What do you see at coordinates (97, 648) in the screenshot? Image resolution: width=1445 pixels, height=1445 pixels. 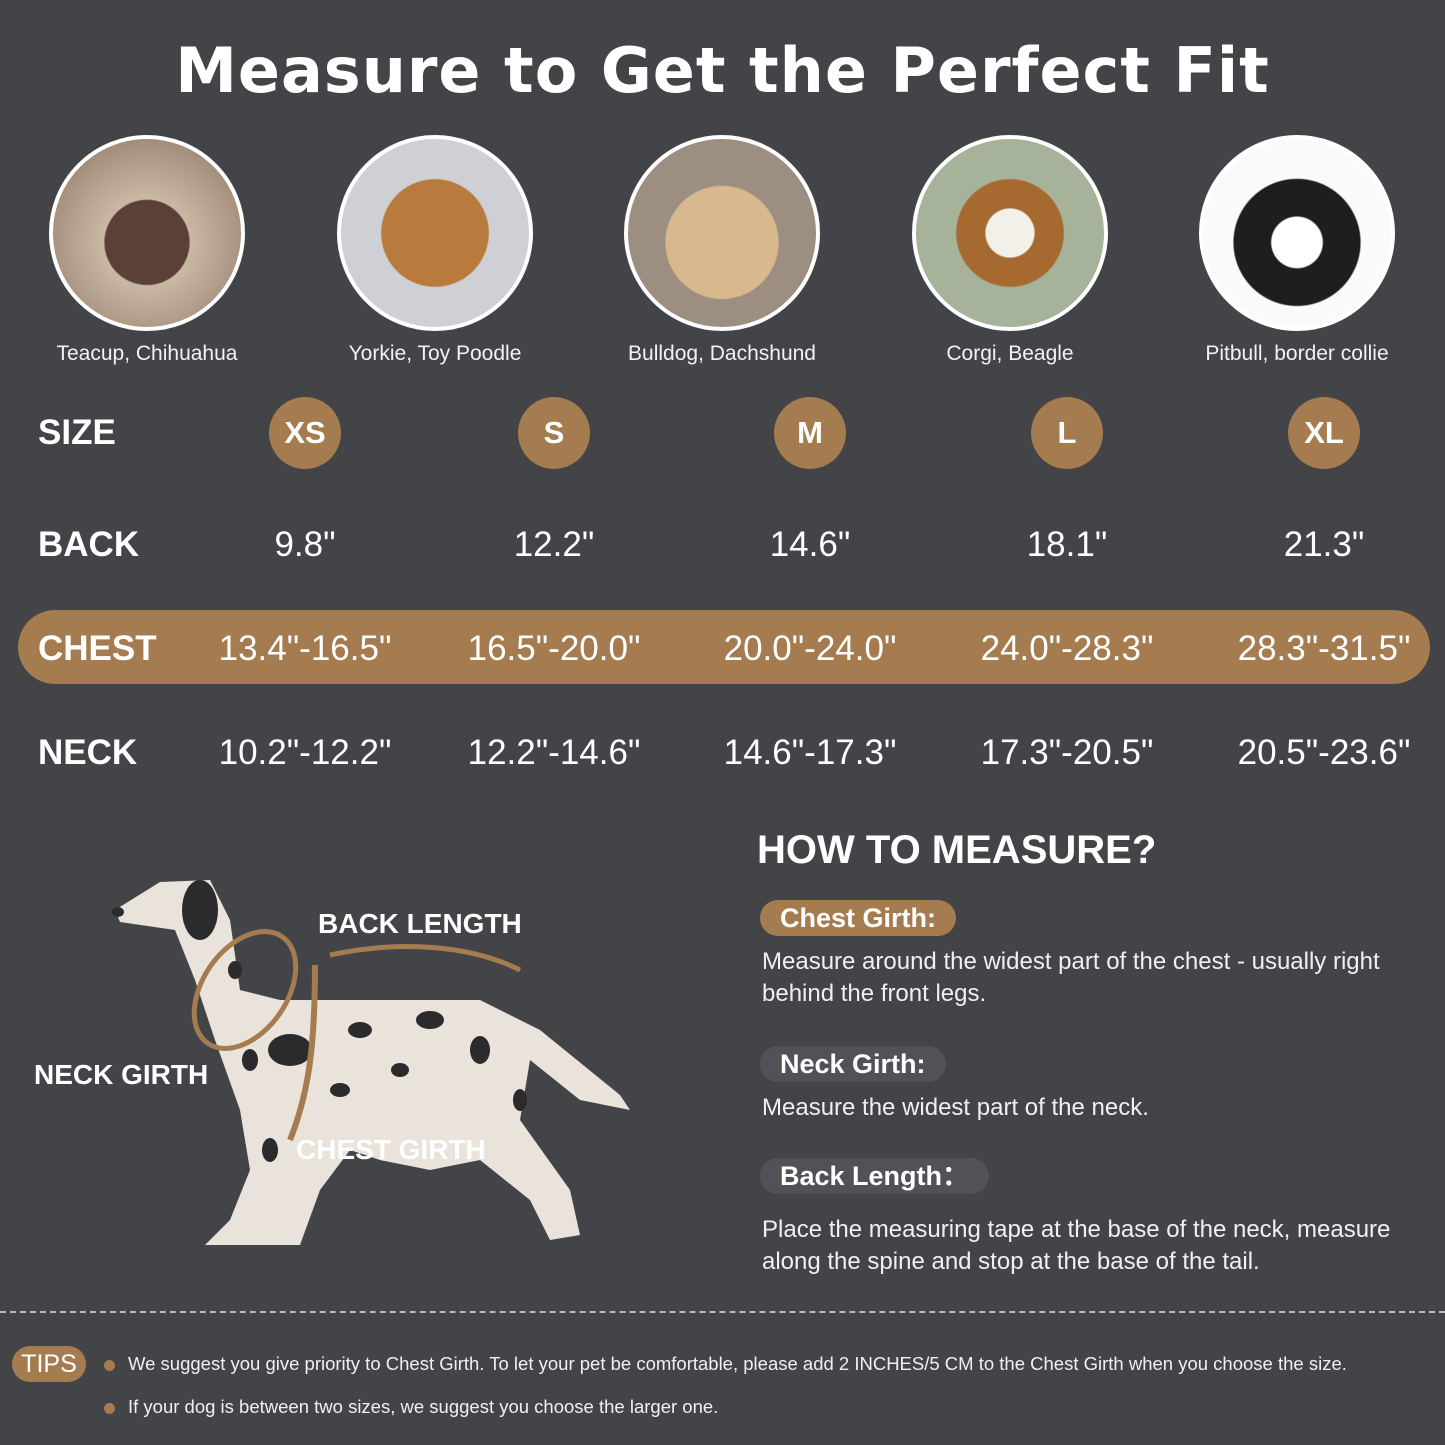 I see `chest-row-label: CHEST` at bounding box center [97, 648].